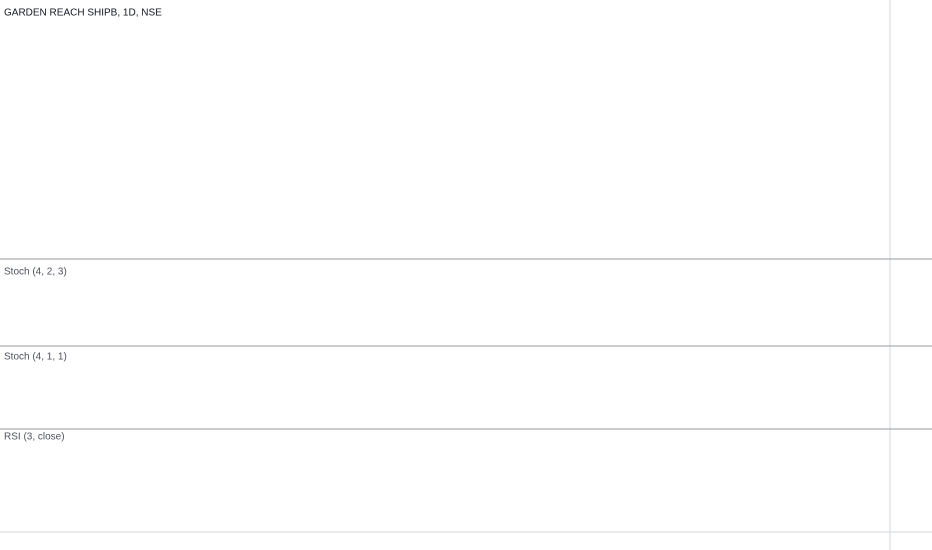 The width and height of the screenshot is (932, 550). What do you see at coordinates (34, 437) in the screenshot?
I see `indicator-title: RSI (3, close)` at bounding box center [34, 437].